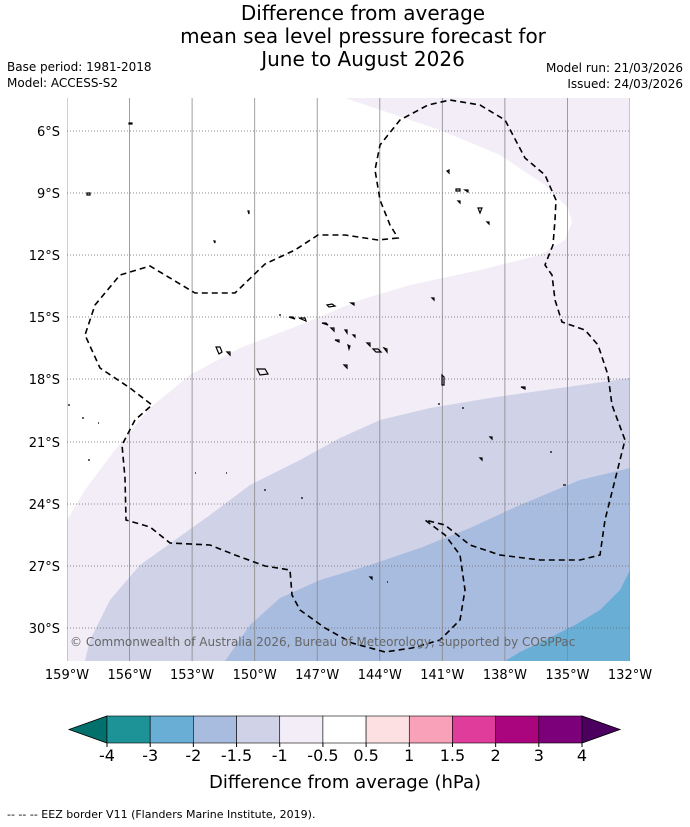  Describe the element at coordinates (44, 567) in the screenshot. I see `lat-label: 27°S` at that location.